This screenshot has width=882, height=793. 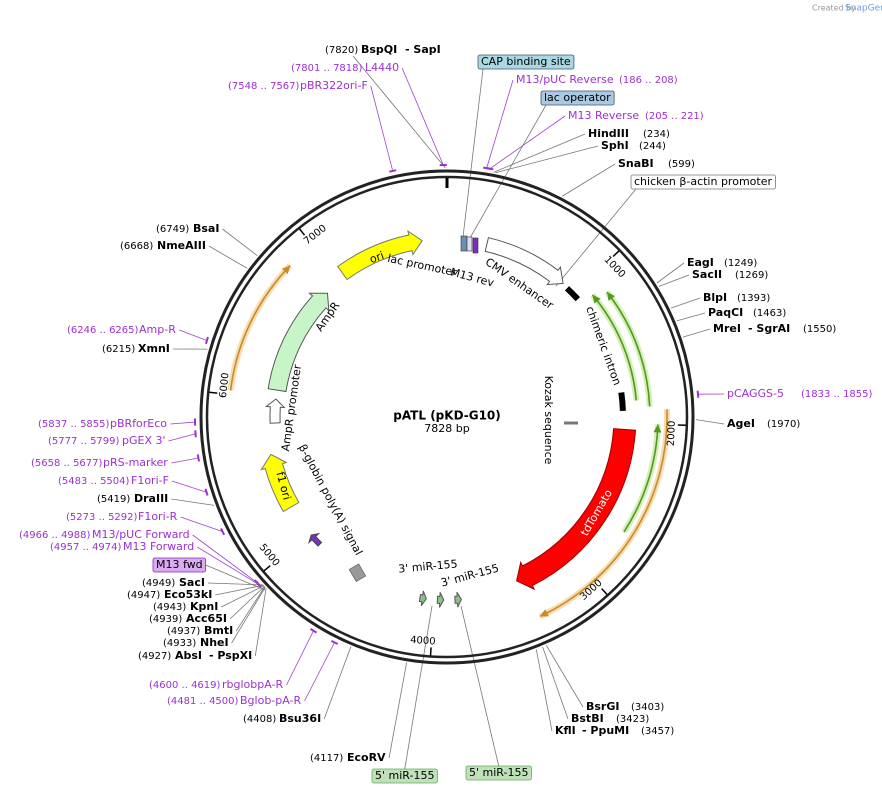 I want to click on primer-name: F1ori-R, so click(x=158, y=516).